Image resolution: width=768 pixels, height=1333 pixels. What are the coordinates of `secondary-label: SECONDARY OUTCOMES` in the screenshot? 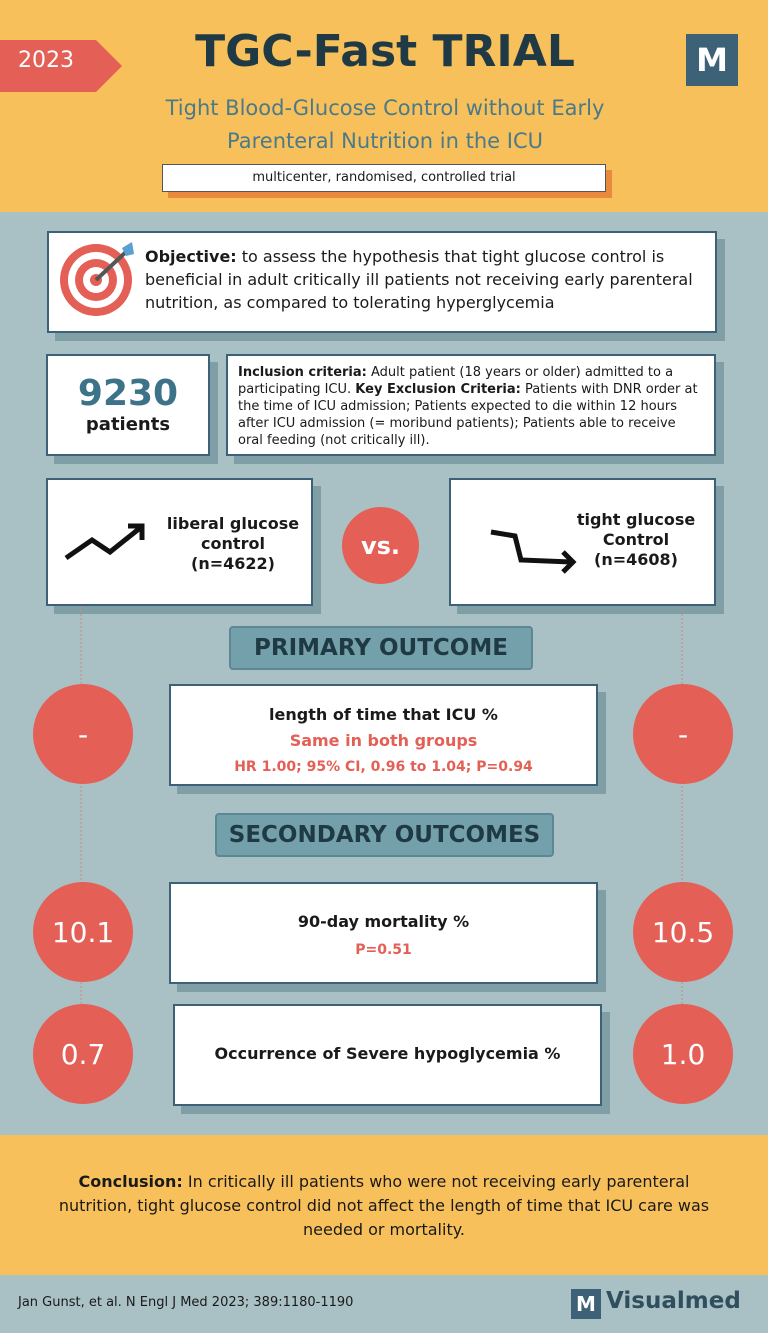 It's located at (384, 835).